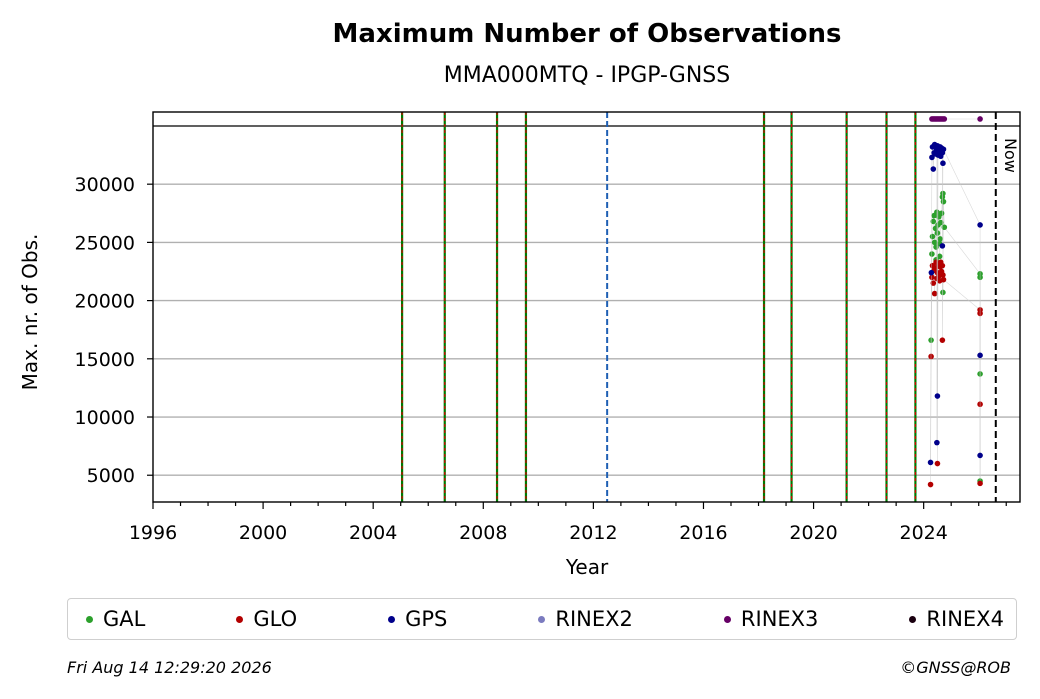  Describe the element at coordinates (30, 312) in the screenshot. I see `y-axis-label: Max. nr. of Obs.` at that location.